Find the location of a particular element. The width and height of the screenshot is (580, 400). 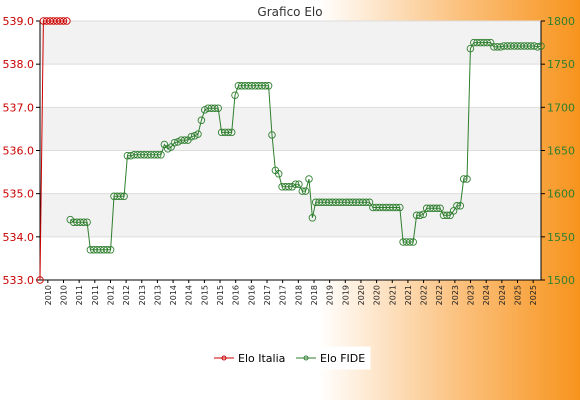

x-tick-label: 2019 is located at coordinates (345, 295).